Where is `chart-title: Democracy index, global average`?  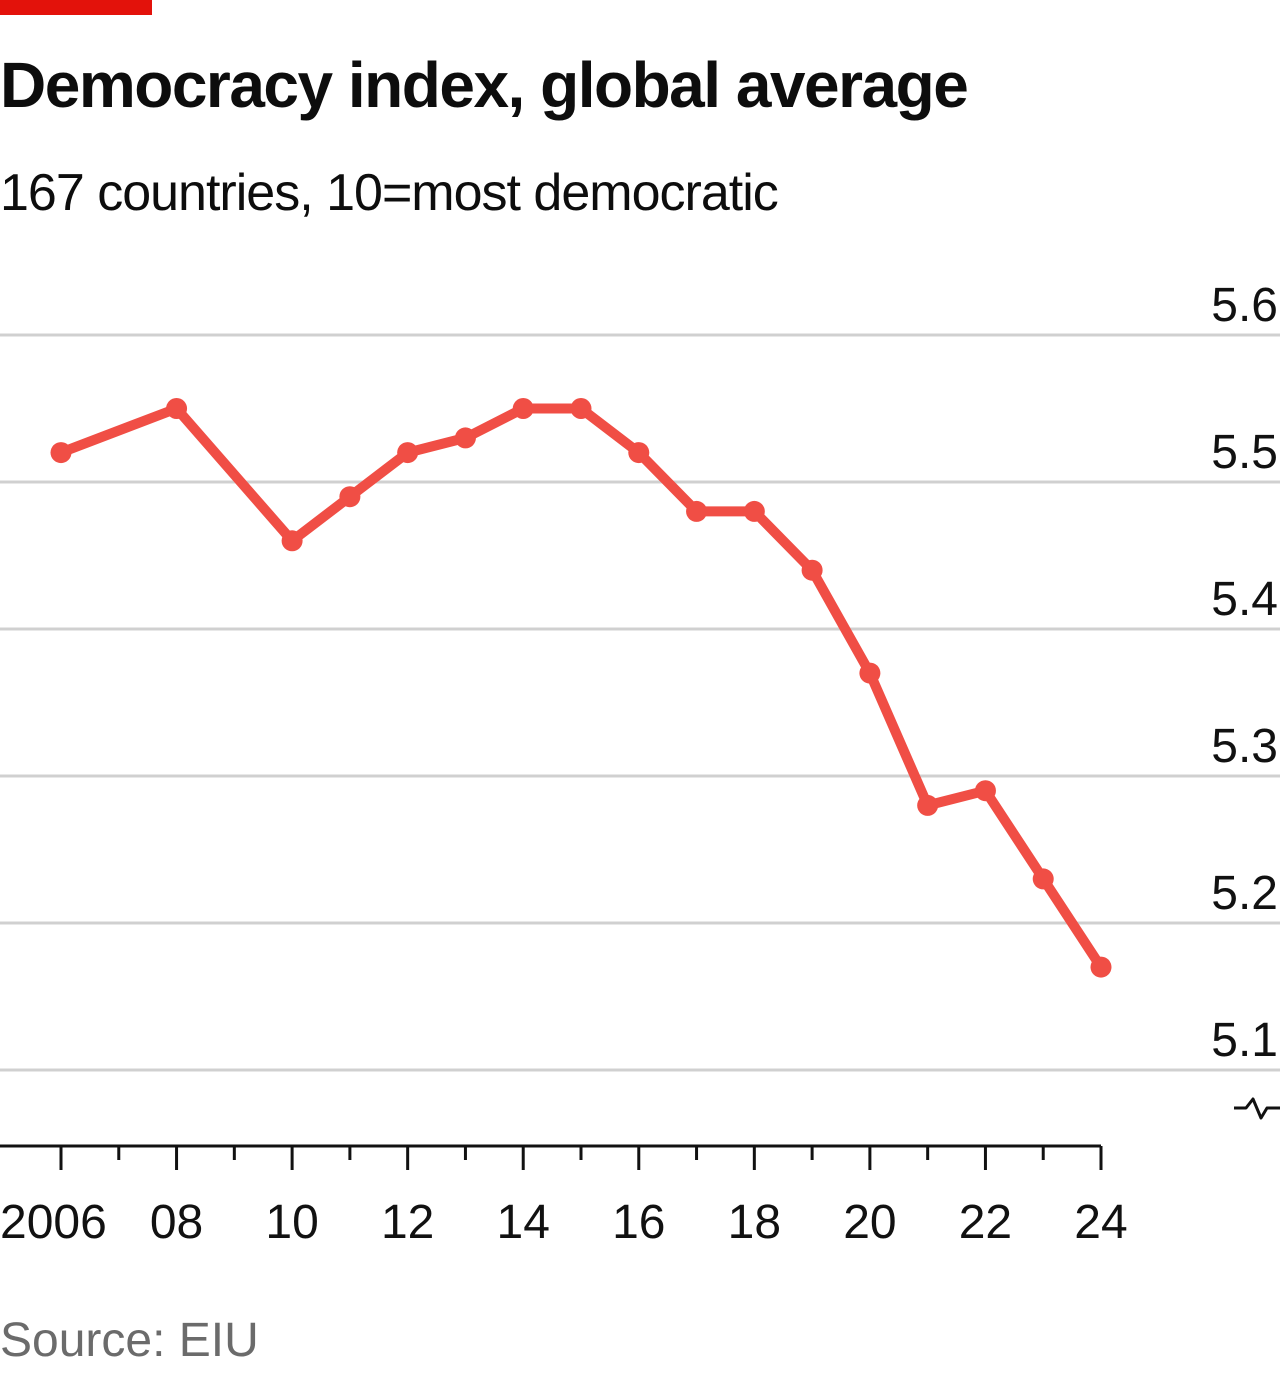 chart-title: Democracy index, global average is located at coordinates (484, 85).